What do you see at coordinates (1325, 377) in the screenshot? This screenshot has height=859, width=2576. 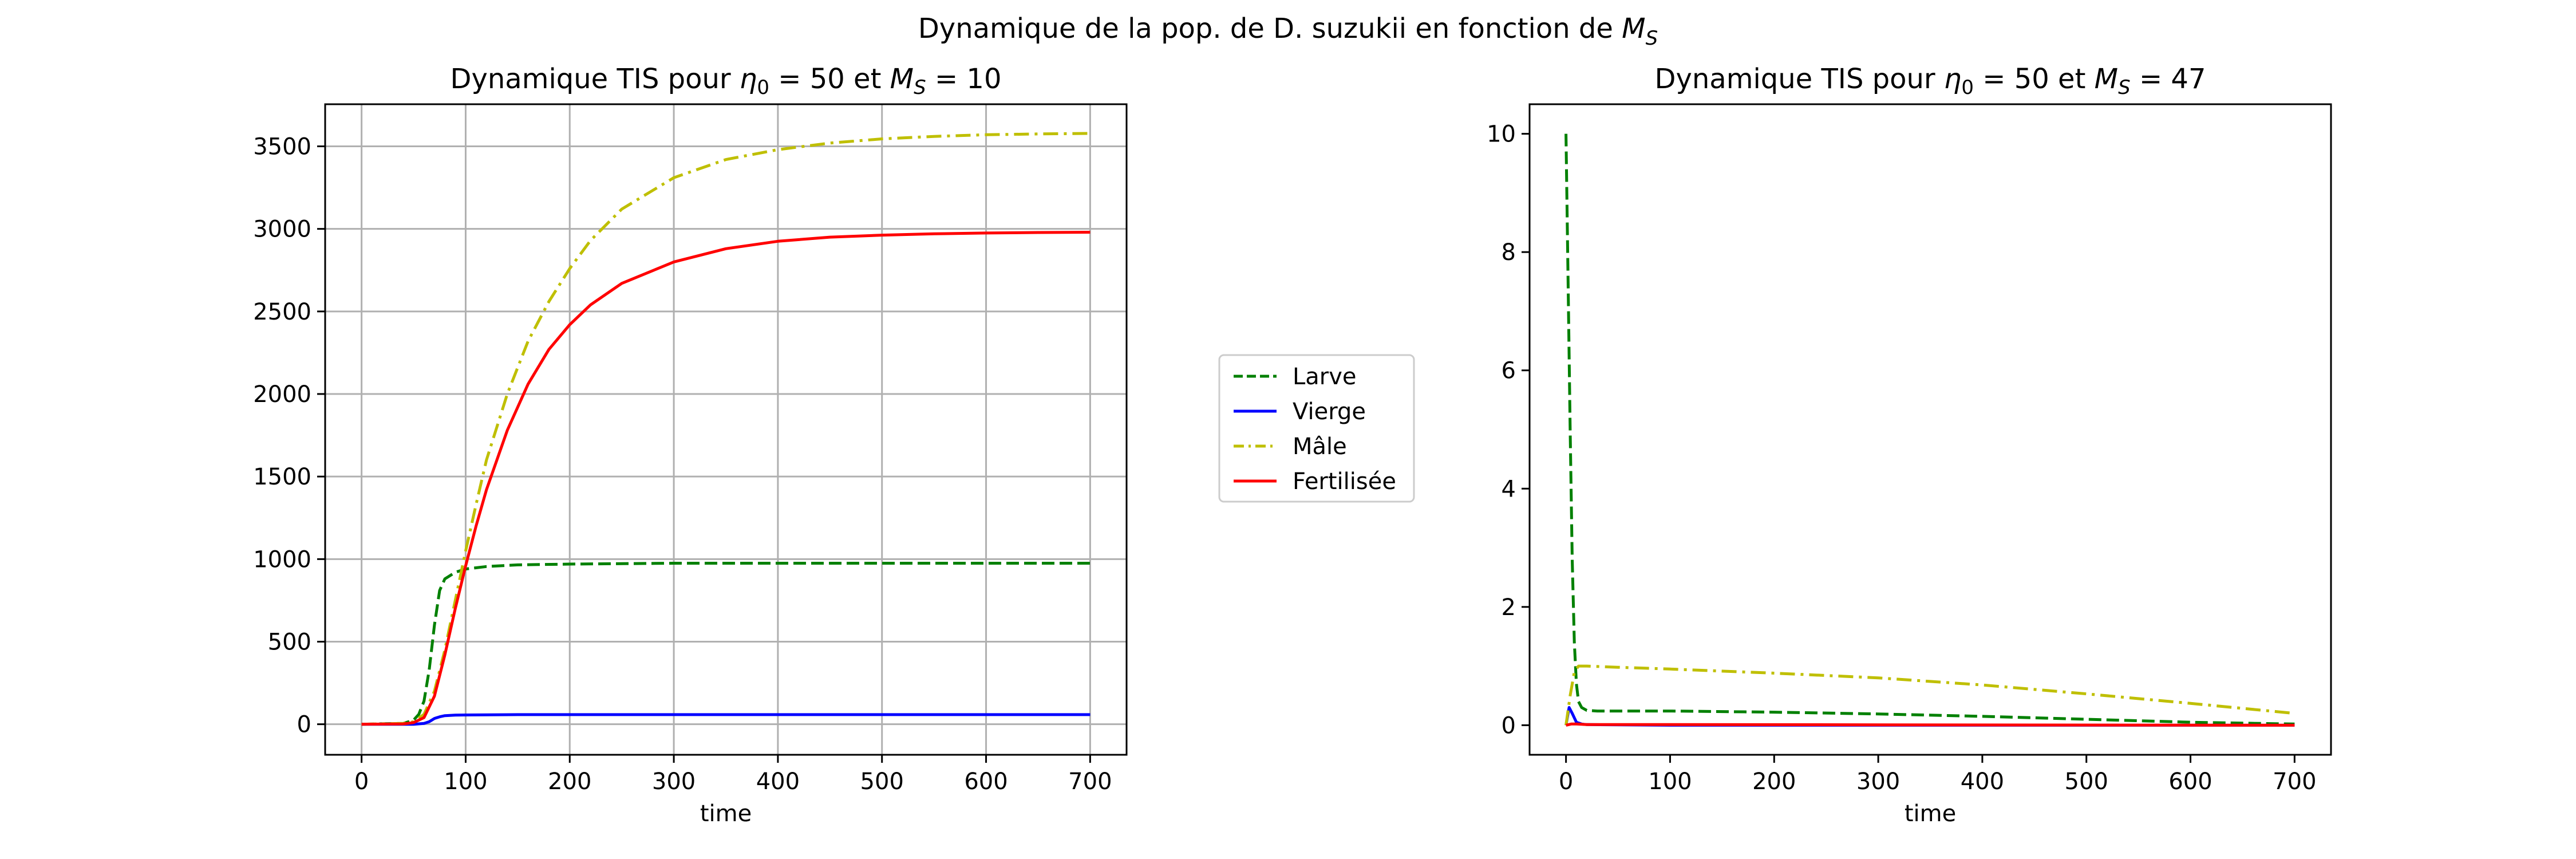 I see `legend-label: Larve` at bounding box center [1325, 377].